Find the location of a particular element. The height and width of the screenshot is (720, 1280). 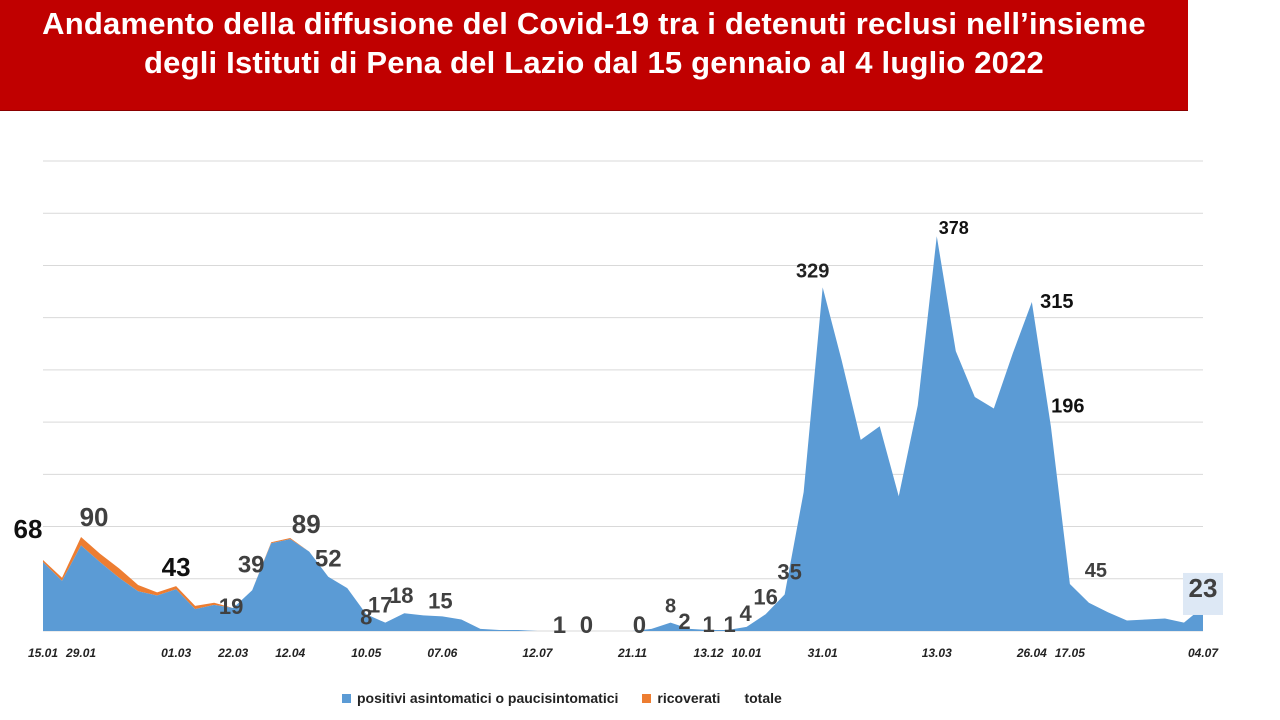

data-label: 45 is located at coordinates (1096, 571).